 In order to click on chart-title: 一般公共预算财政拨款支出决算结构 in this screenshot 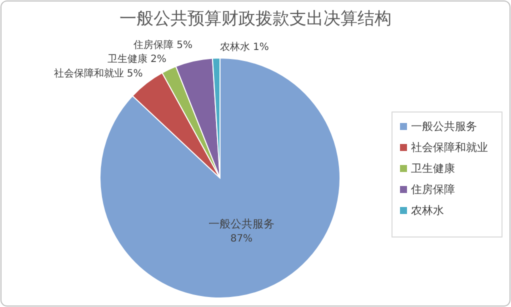, I will do `click(256, 19)`.